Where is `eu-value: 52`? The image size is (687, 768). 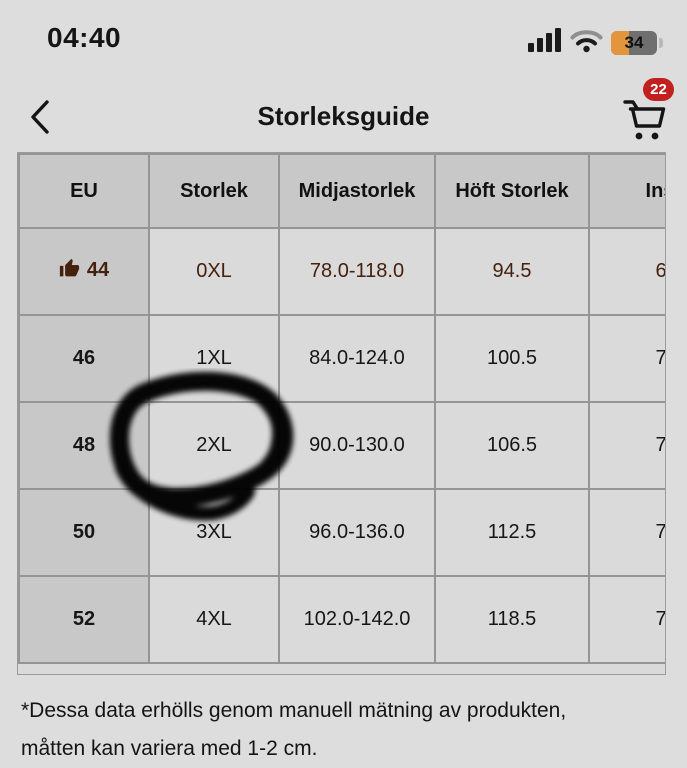 eu-value: 52 is located at coordinates (84, 619).